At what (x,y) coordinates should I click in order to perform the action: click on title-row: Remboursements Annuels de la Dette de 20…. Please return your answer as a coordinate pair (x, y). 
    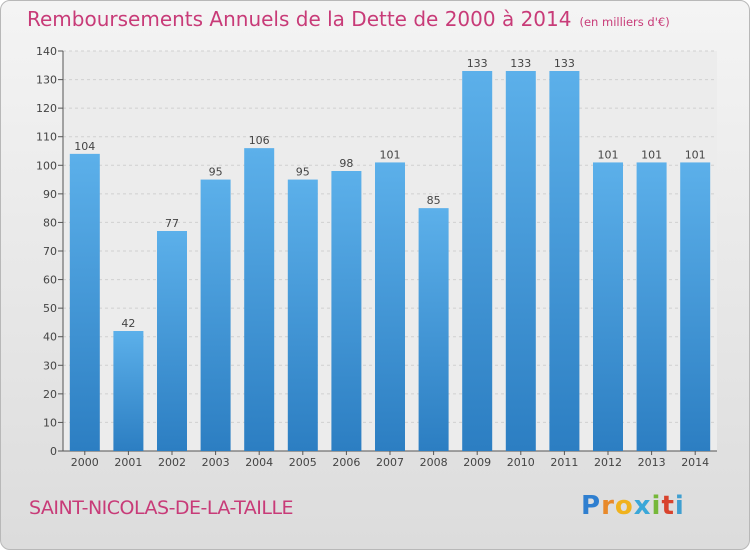
    Looking at the image, I should click on (348, 19).